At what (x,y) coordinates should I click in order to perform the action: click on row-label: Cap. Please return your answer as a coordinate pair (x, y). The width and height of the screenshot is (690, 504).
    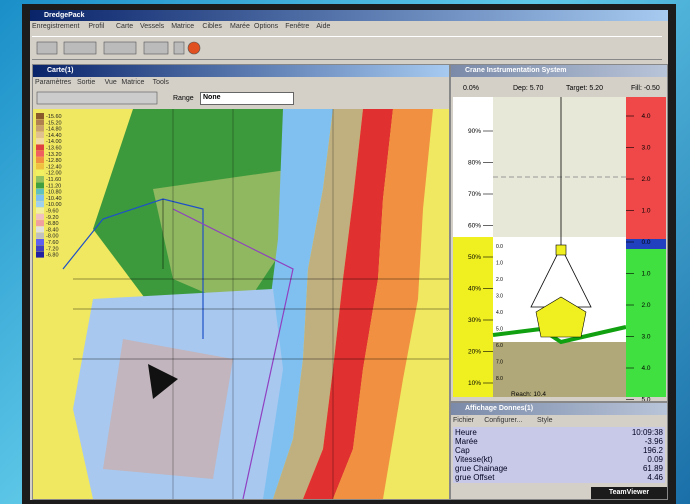
    Looking at the image, I should click on (462, 450).